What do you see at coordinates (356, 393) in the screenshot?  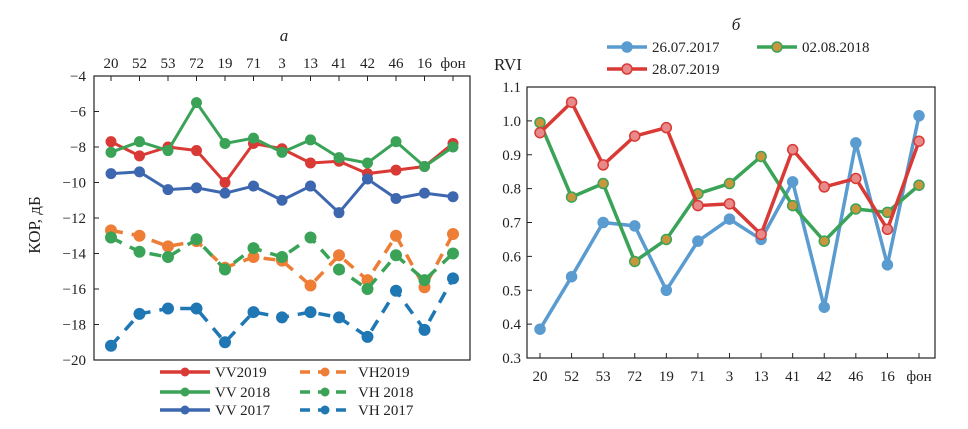 I see `legend-item-vh-2018: VH 2018` at bounding box center [356, 393].